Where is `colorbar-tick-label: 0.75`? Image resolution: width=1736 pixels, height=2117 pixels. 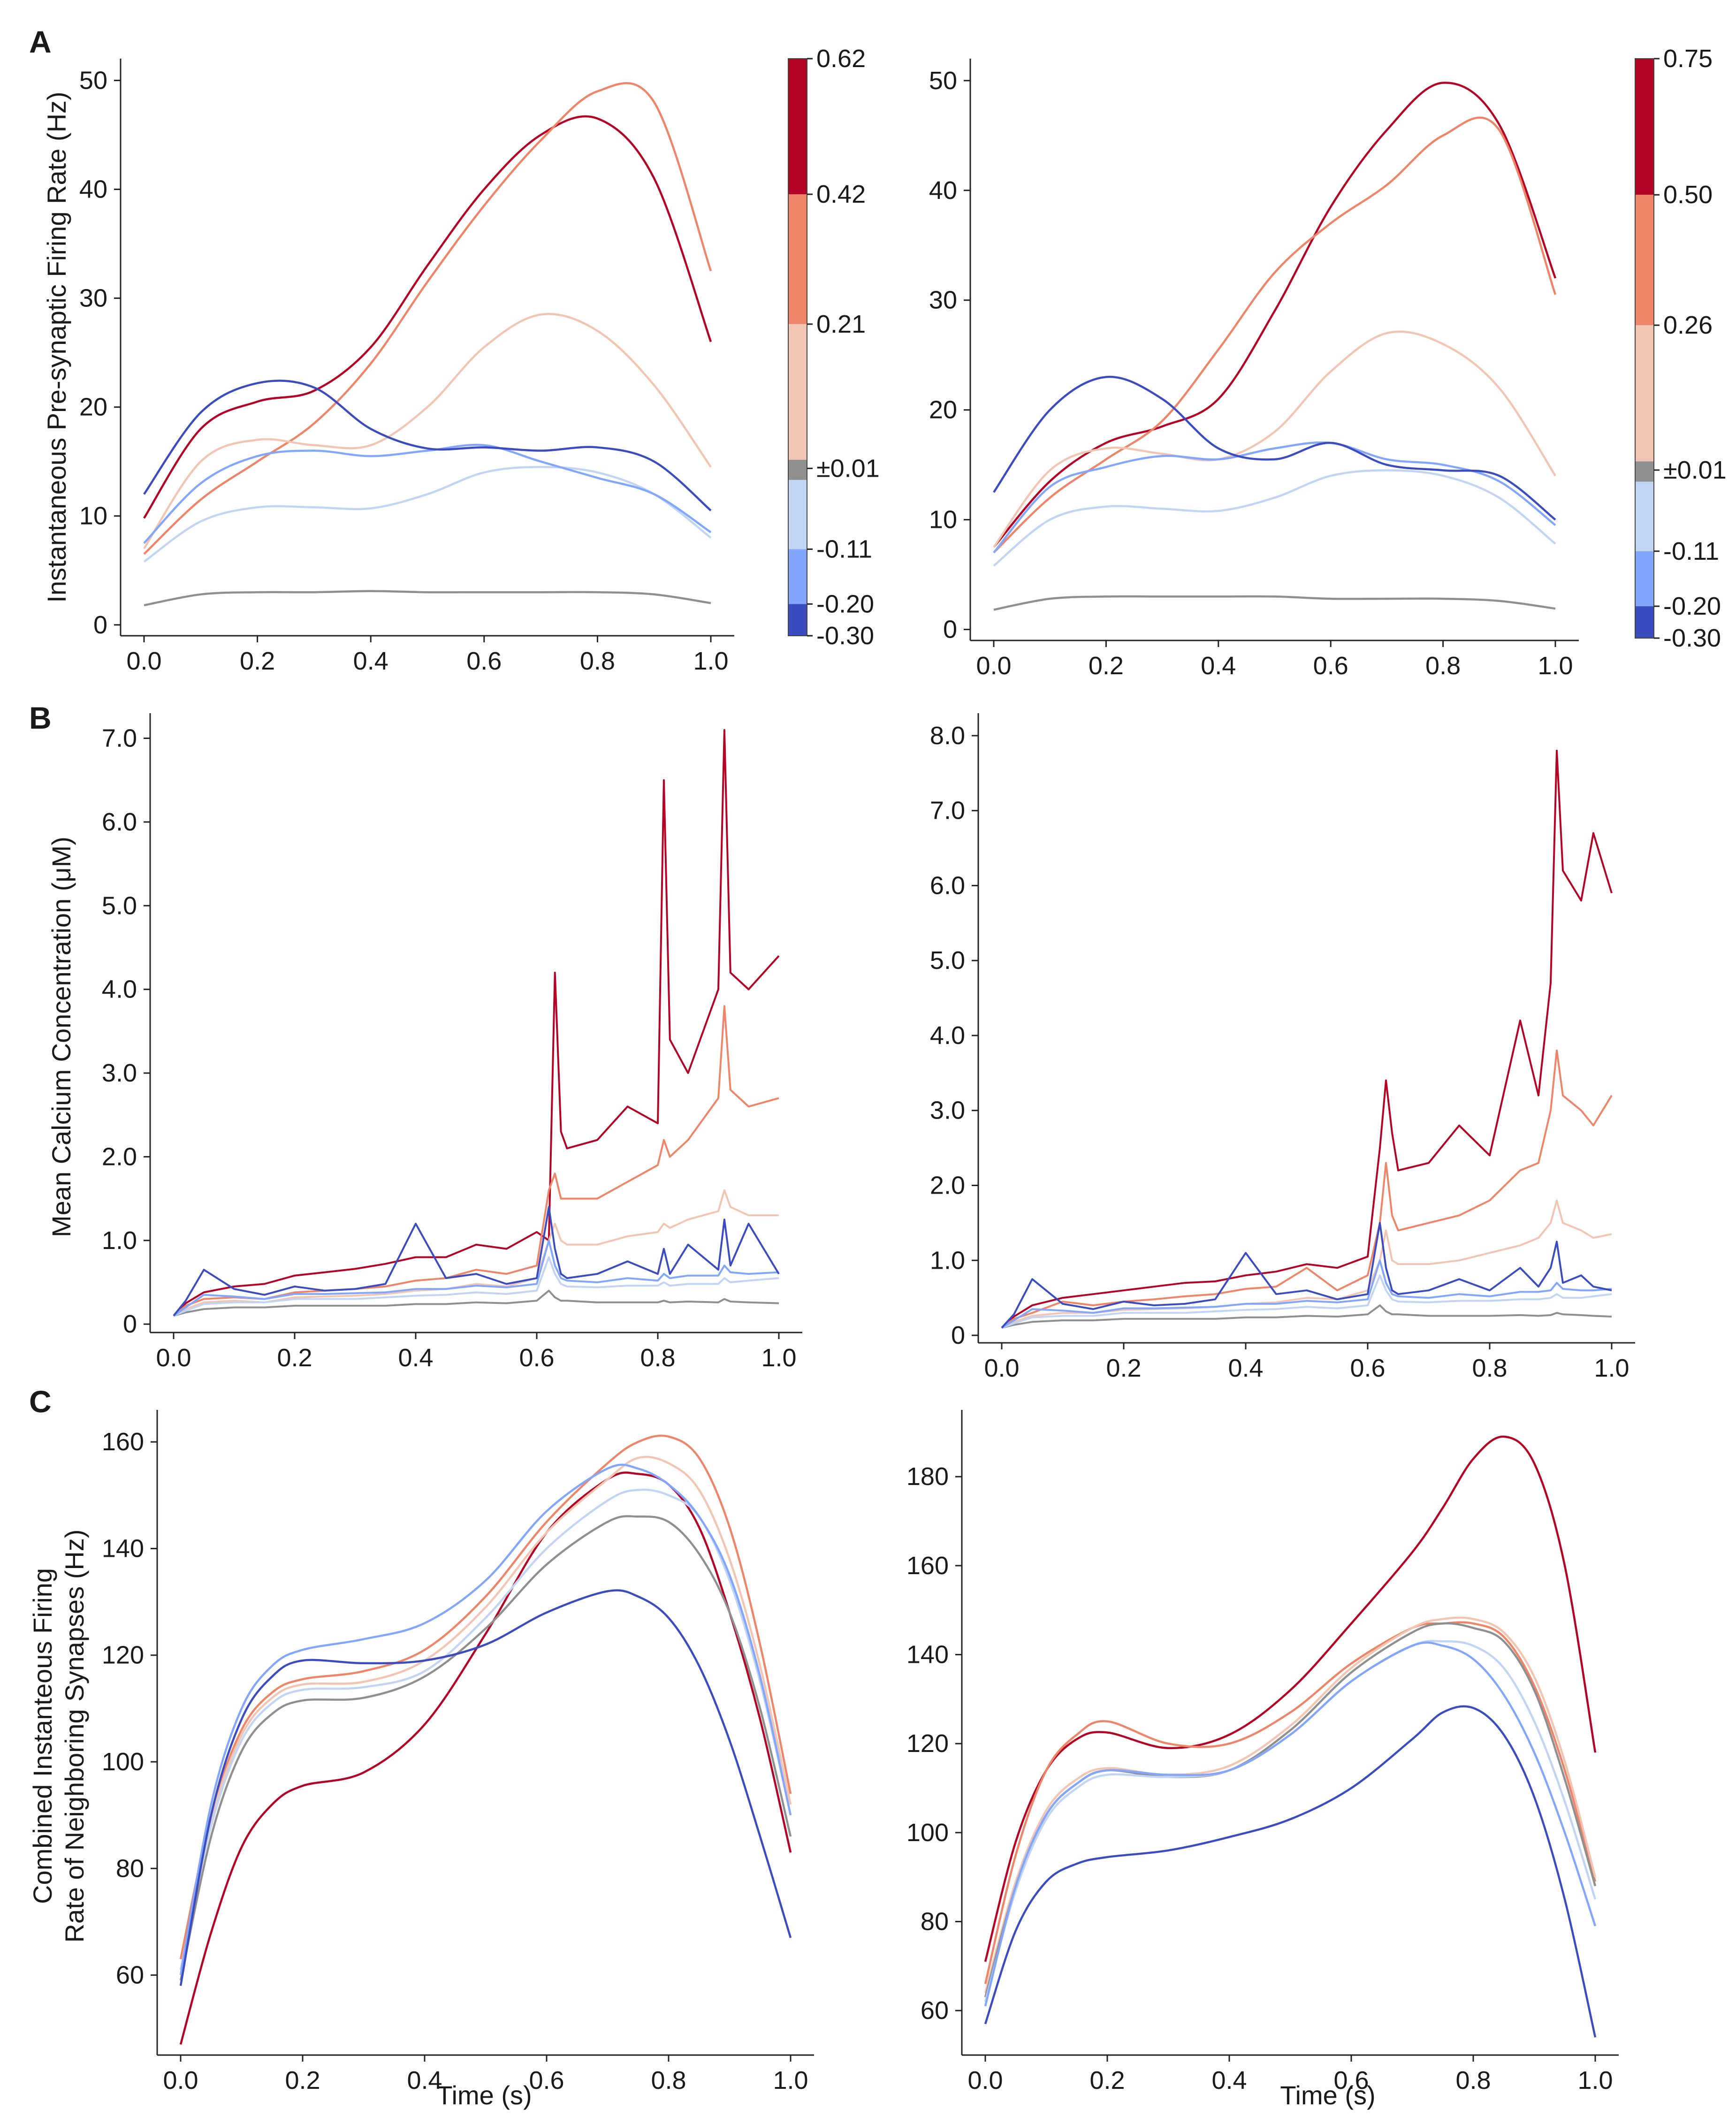 colorbar-tick-label: 0.75 is located at coordinates (1688, 59).